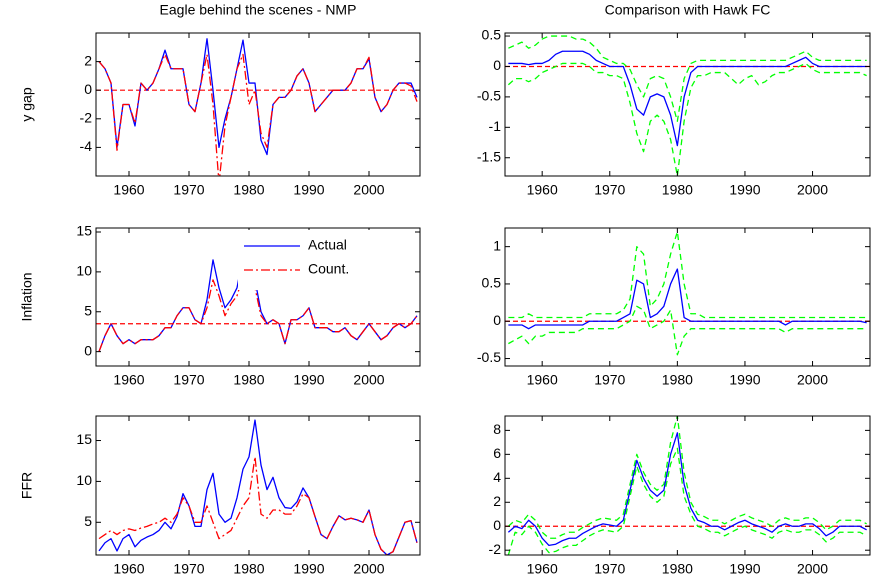 The width and height of the screenshot is (872, 588). Describe the element at coordinates (497, 453) in the screenshot. I see `y-tick-label: 6` at that location.